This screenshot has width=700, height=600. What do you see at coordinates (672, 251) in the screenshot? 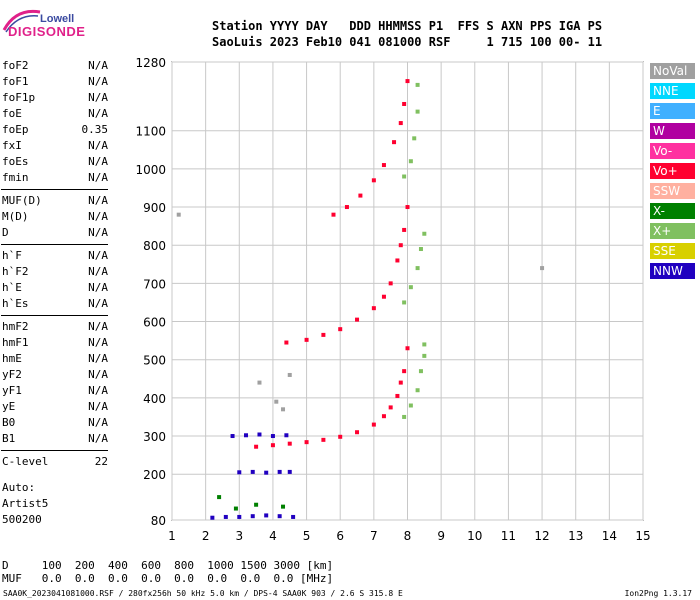
I see `legend-item-sse: SSE` at bounding box center [672, 251].